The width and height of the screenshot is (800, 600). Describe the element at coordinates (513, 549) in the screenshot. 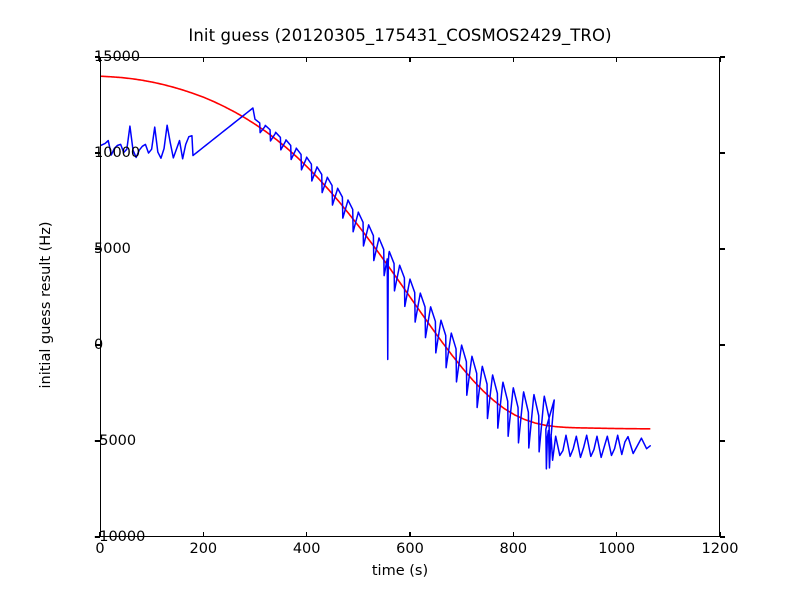

I see `x-tick-label: 800` at that location.